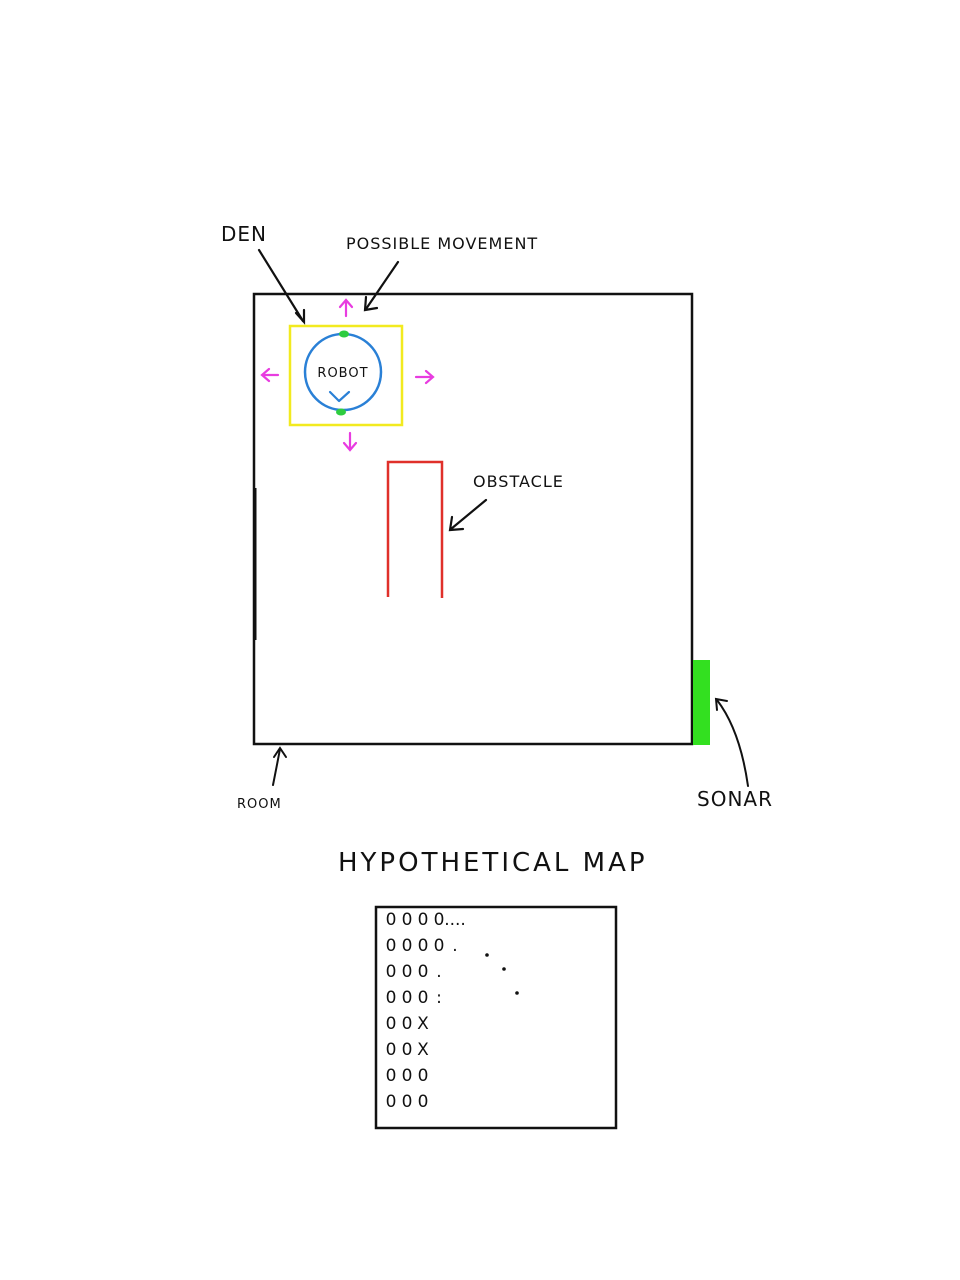 The width and height of the screenshot is (960, 1280). What do you see at coordinates (439, 946) in the screenshot?
I see `map-cell-r1-c3: 0` at bounding box center [439, 946].